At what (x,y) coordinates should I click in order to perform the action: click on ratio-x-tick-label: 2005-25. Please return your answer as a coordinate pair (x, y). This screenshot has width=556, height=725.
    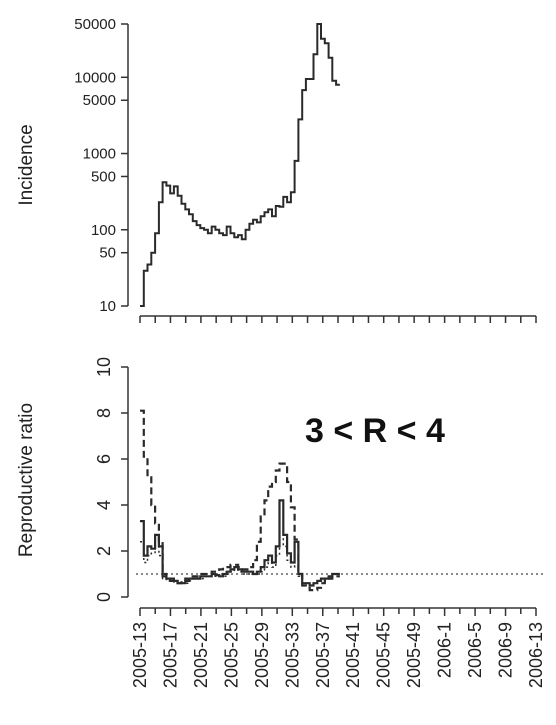
    Looking at the image, I should click on (231, 655).